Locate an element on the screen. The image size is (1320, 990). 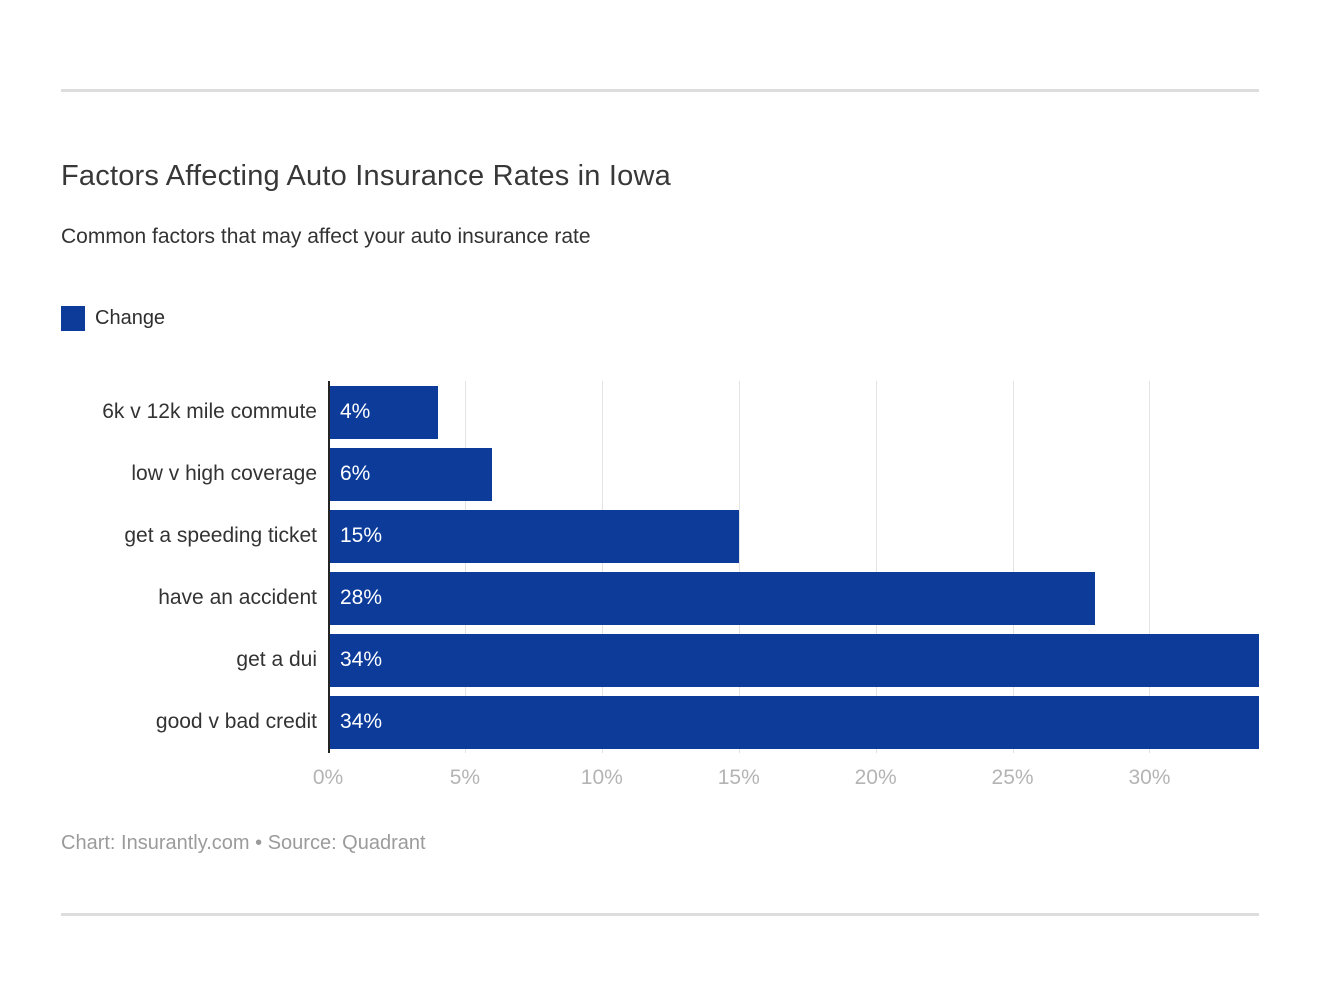
bar-have-an-accident: 28% is located at coordinates (711, 598).